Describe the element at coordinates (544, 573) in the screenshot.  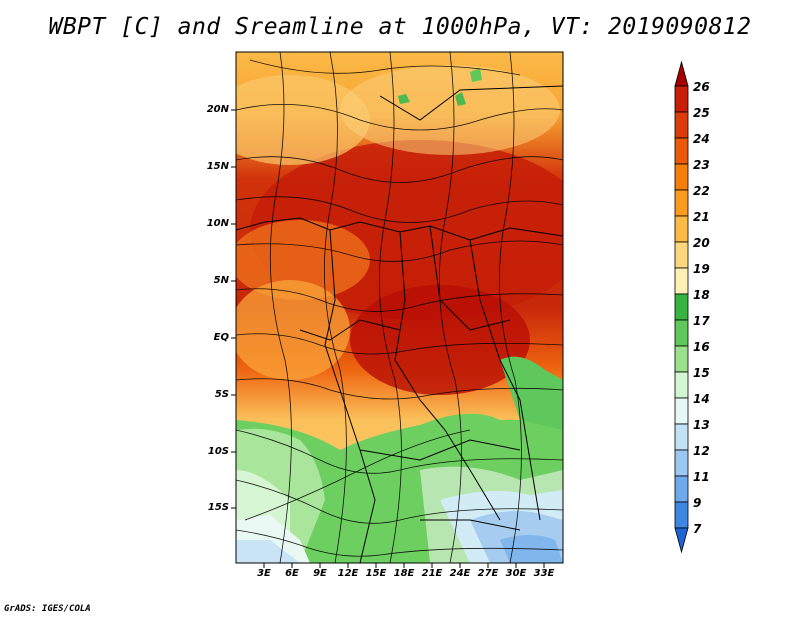
I see `lon-label-33e: 33E` at that location.